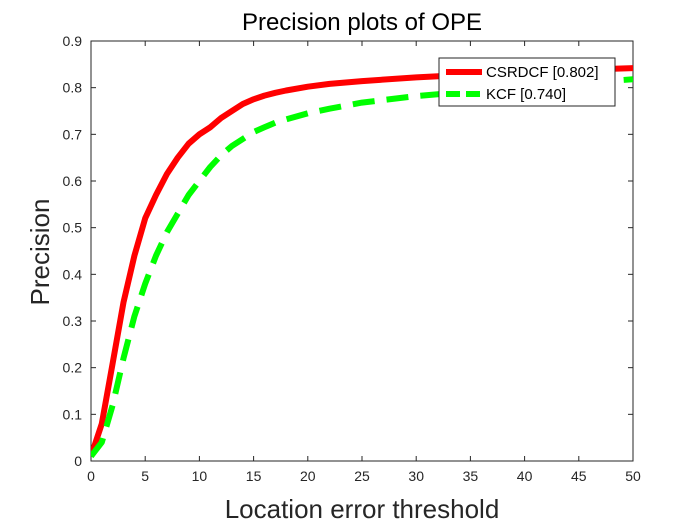 Image resolution: width=700 pixels, height=525 pixels. I want to click on y-axis-label: Precision, so click(40, 252).